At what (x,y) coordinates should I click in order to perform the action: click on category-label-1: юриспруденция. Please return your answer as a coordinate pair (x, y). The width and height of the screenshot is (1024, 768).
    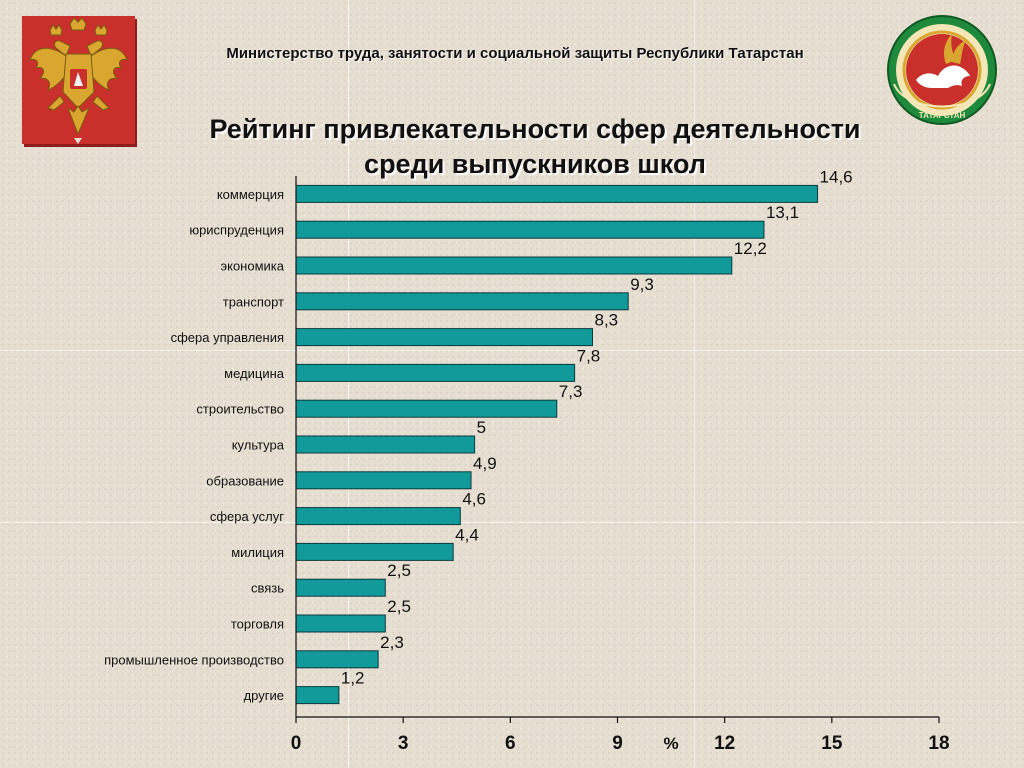
    Looking at the image, I should click on (236, 230).